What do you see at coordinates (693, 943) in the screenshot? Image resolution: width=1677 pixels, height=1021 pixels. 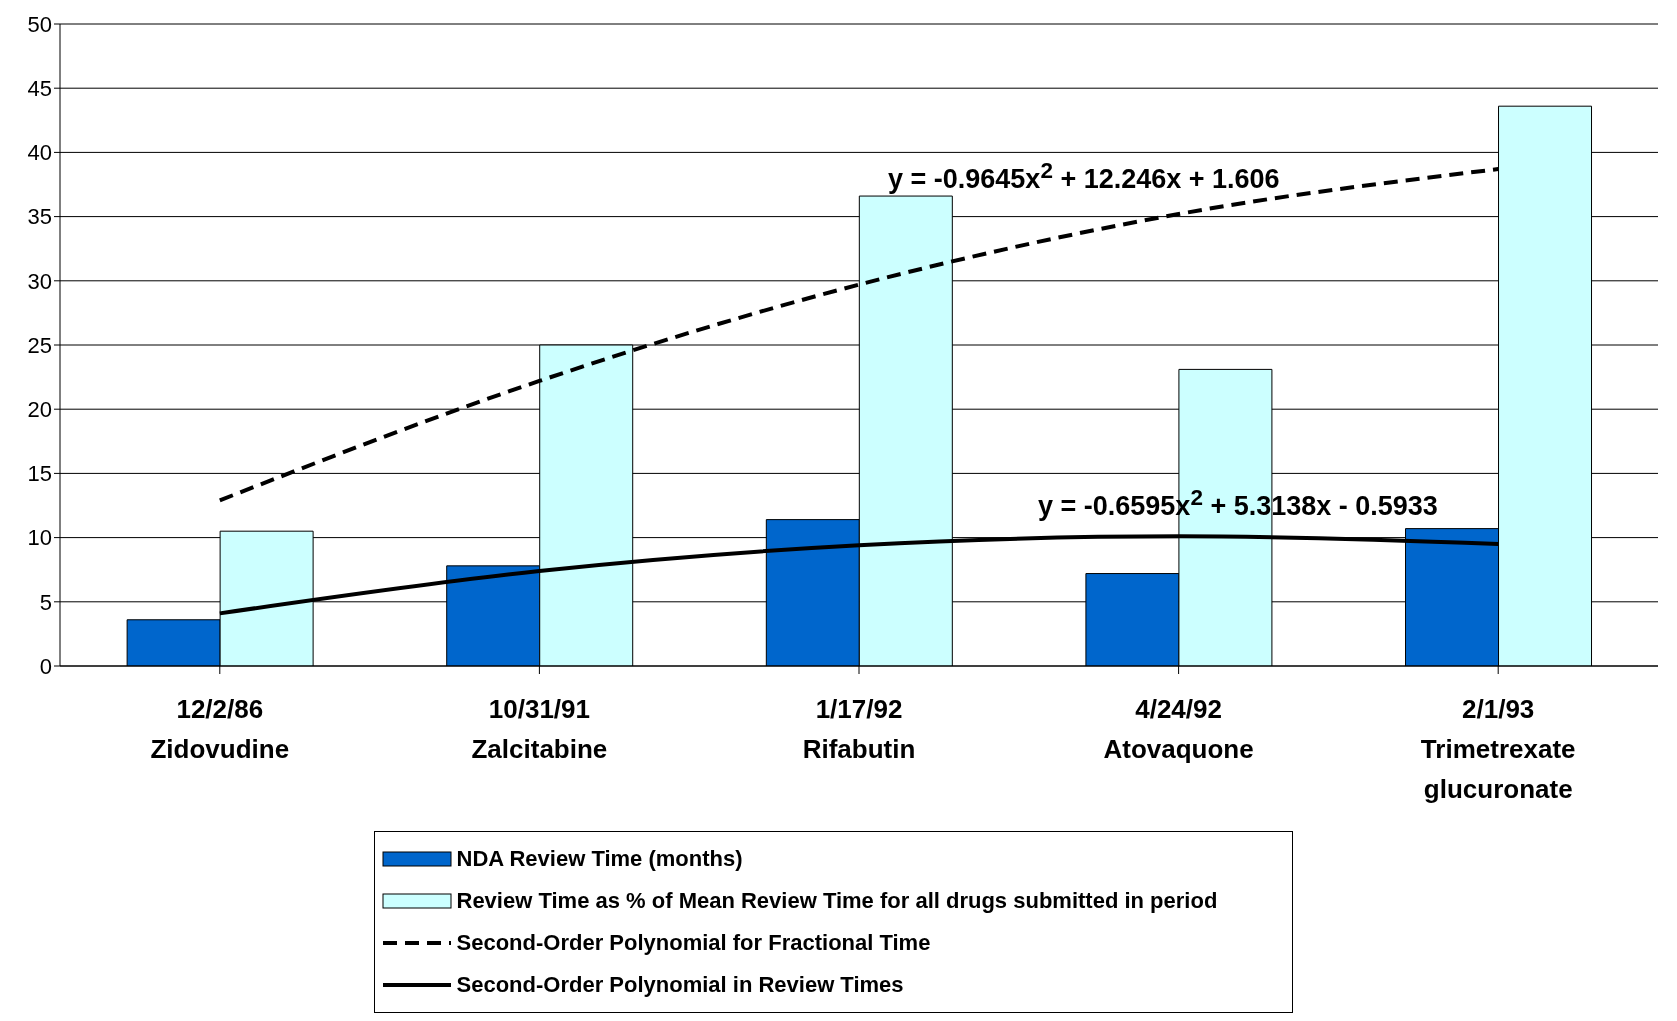 I see `legend-label: Second-Order Polynomial for Fractional Time` at bounding box center [693, 943].